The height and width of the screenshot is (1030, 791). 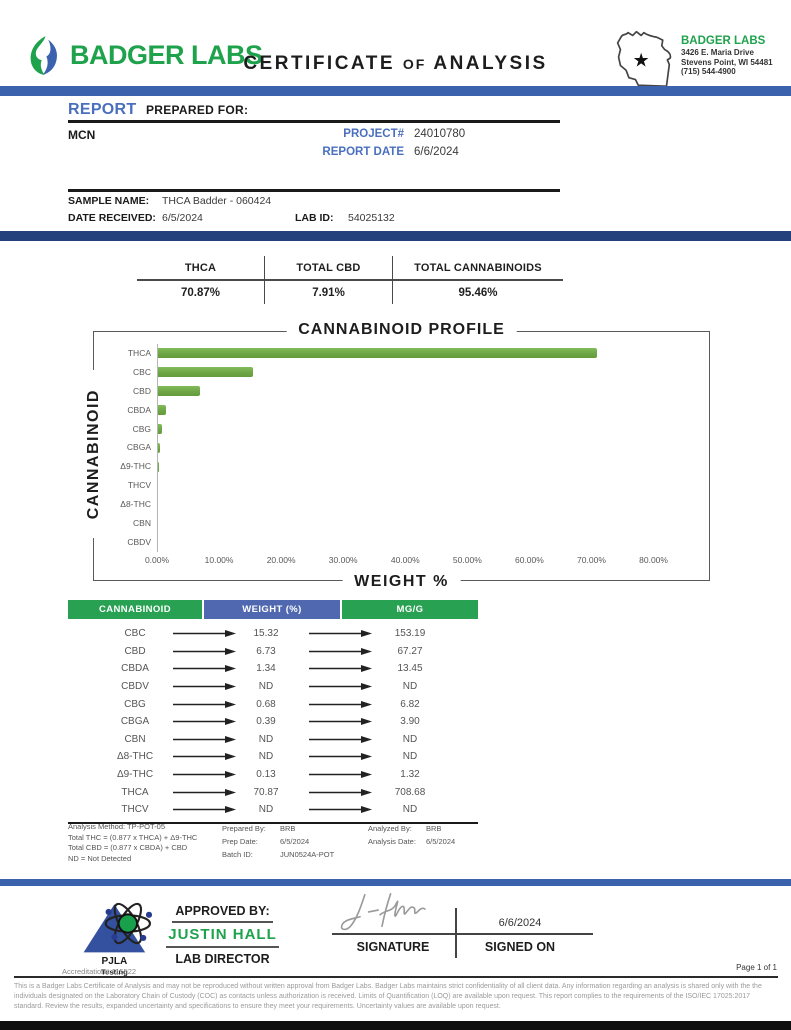 What do you see at coordinates (197, 110) in the screenshot?
I see `report-title-black: PREPARED FOR:` at bounding box center [197, 110].